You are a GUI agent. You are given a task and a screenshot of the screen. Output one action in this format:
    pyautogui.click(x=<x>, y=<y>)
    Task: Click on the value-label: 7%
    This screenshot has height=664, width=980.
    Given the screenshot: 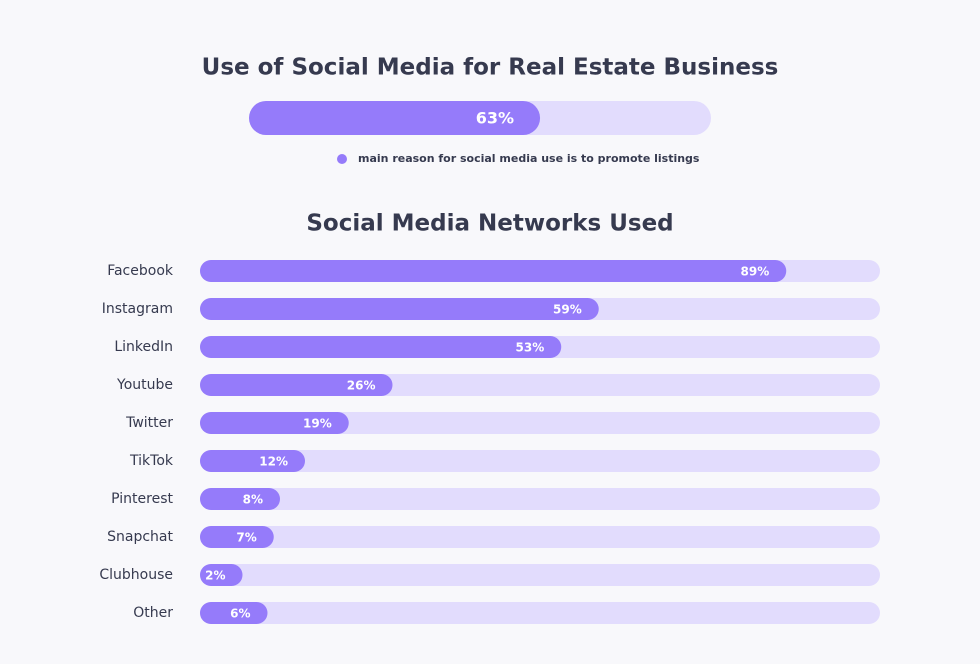 What is the action you would take?
    pyautogui.click(x=246, y=538)
    